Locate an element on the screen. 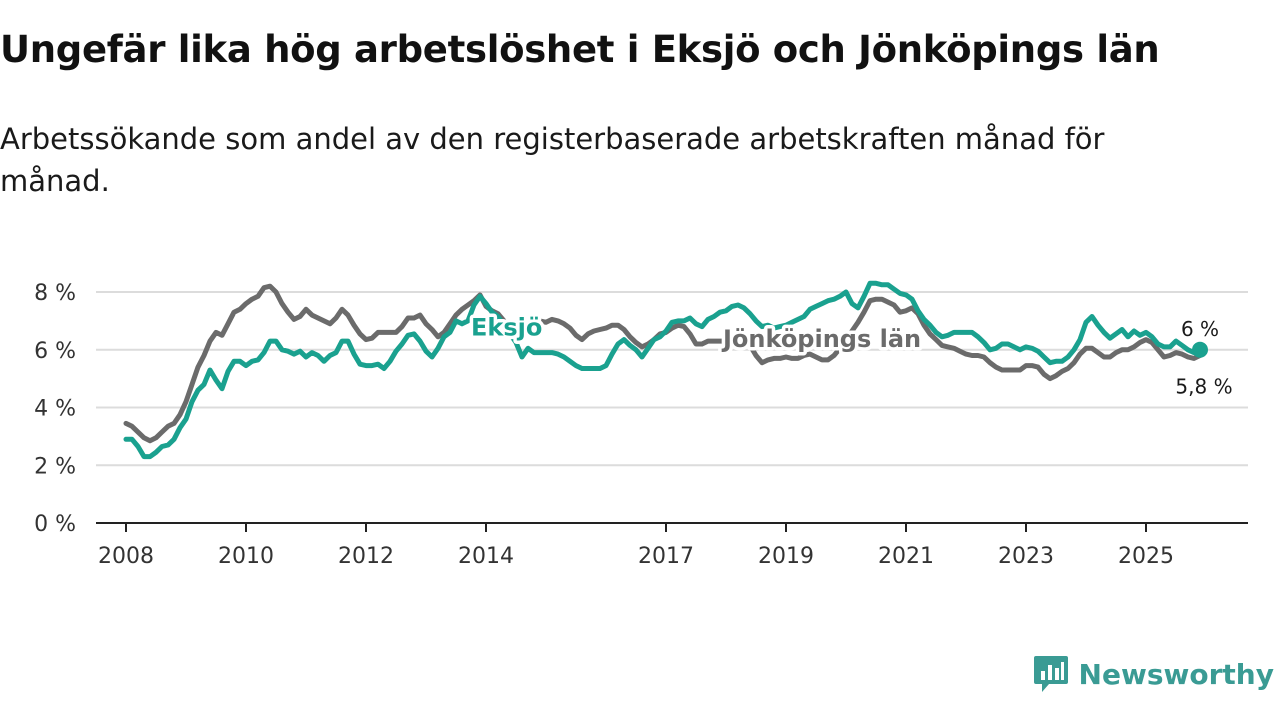 Image resolution: width=1280 pixels, height=720 pixels. y-axis-tick-labels: 0 % 2 % 4 % 6 % 8 % is located at coordinates (55, 409).